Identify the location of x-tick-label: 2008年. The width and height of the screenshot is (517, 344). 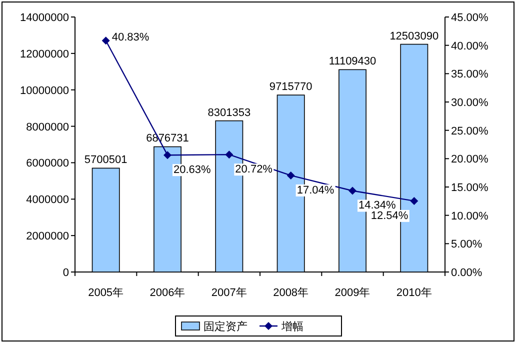
(291, 293).